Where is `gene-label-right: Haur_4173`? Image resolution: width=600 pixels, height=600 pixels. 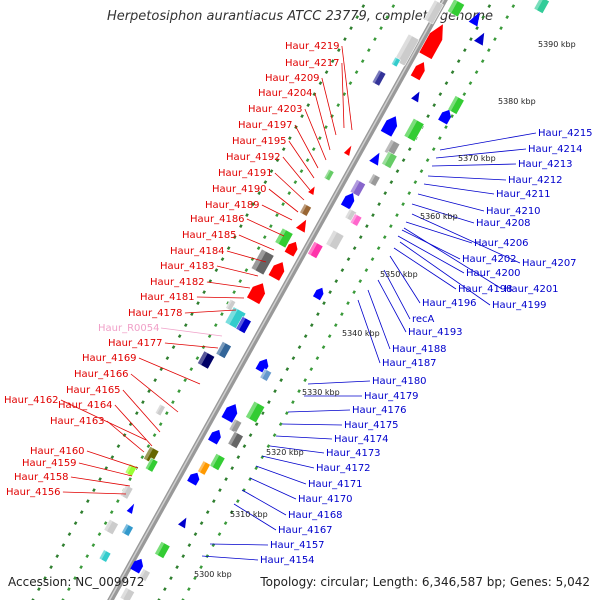 gene-label-right: Haur_4173 is located at coordinates (353, 453).